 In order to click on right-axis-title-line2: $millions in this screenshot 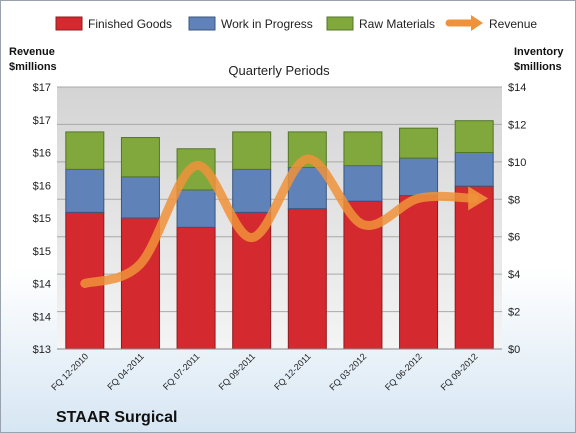, I will do `click(538, 67)`.